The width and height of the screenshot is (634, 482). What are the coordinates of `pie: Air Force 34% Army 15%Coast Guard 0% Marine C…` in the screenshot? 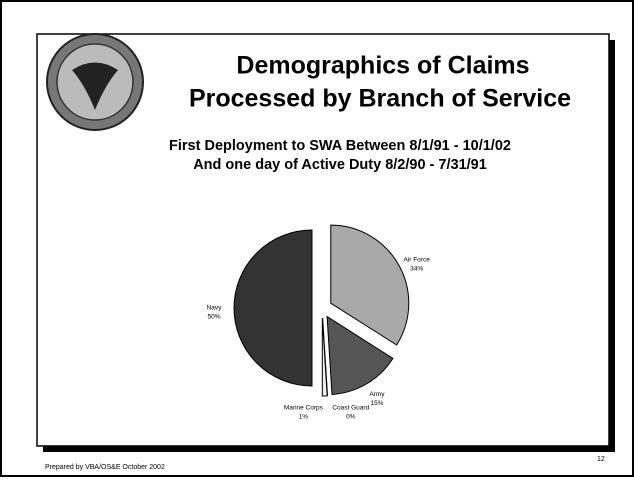 It's located at (318, 322).